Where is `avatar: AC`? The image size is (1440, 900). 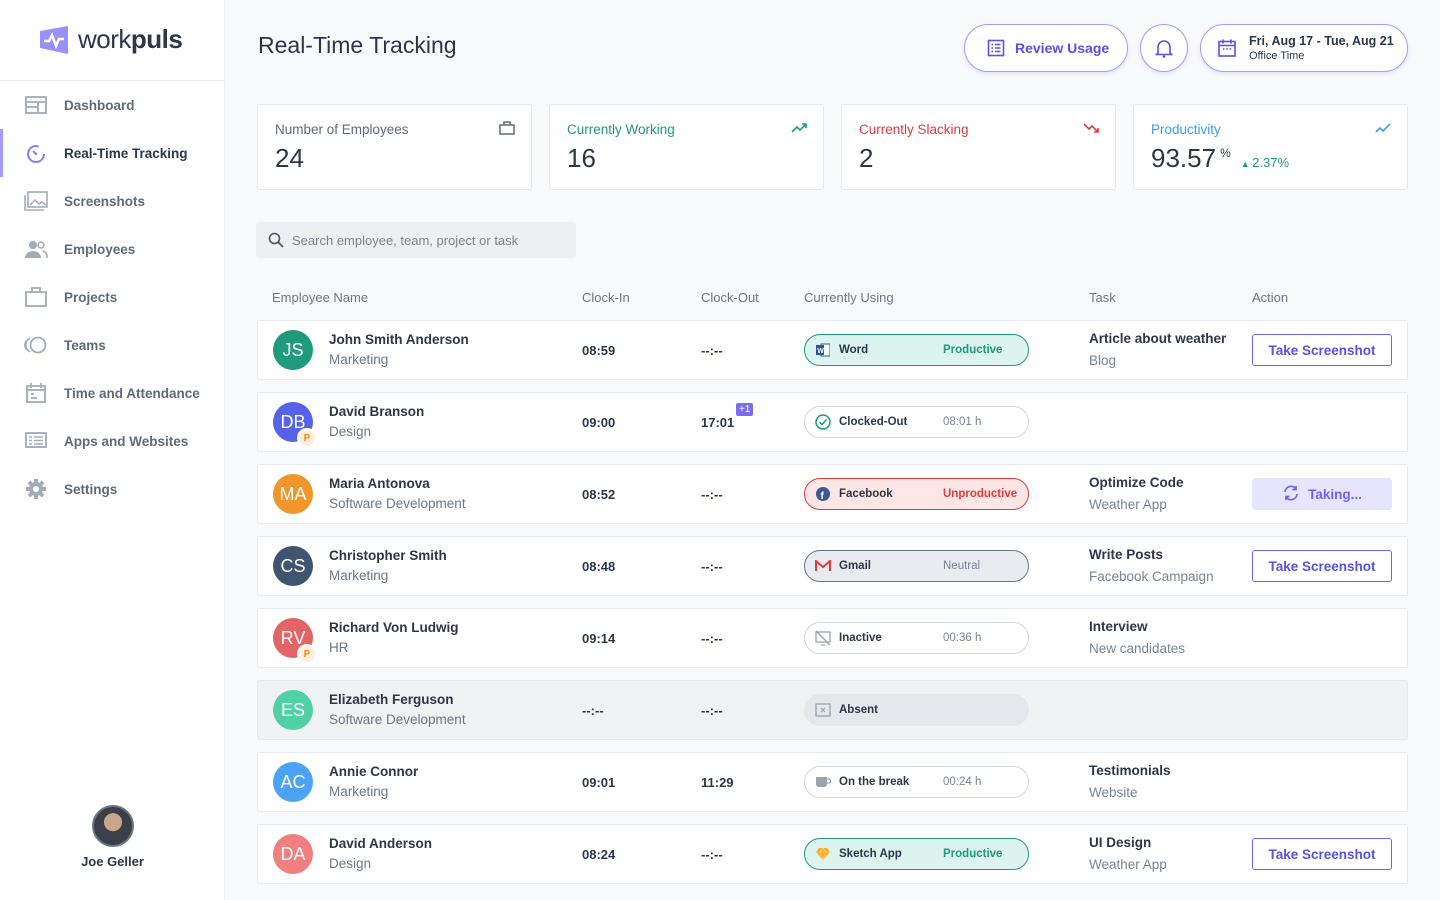
avatar: AC is located at coordinates (293, 782).